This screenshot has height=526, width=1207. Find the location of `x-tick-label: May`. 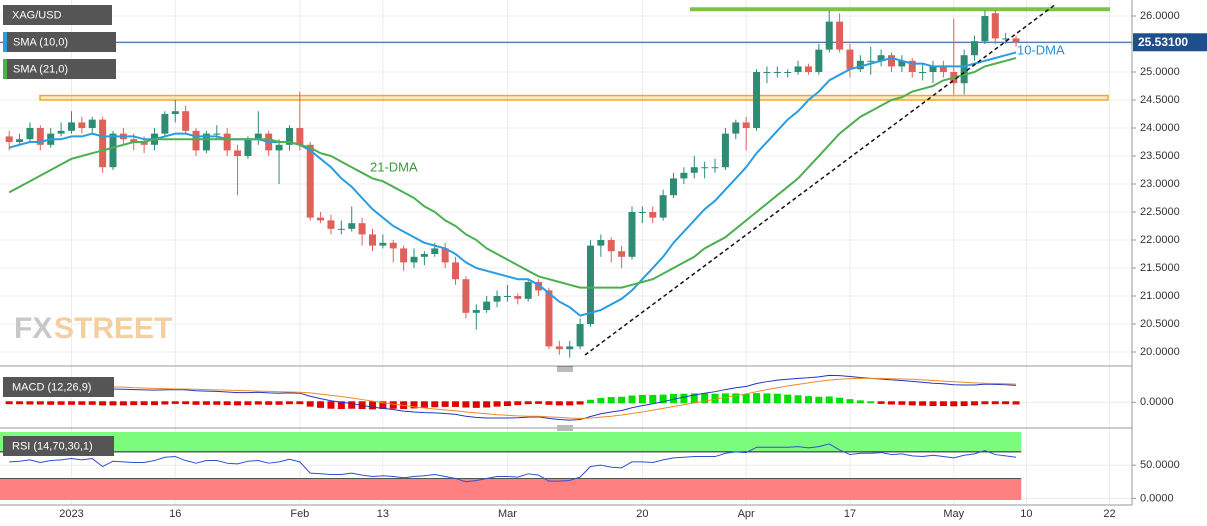

x-tick-label: May is located at coordinates (953, 514).